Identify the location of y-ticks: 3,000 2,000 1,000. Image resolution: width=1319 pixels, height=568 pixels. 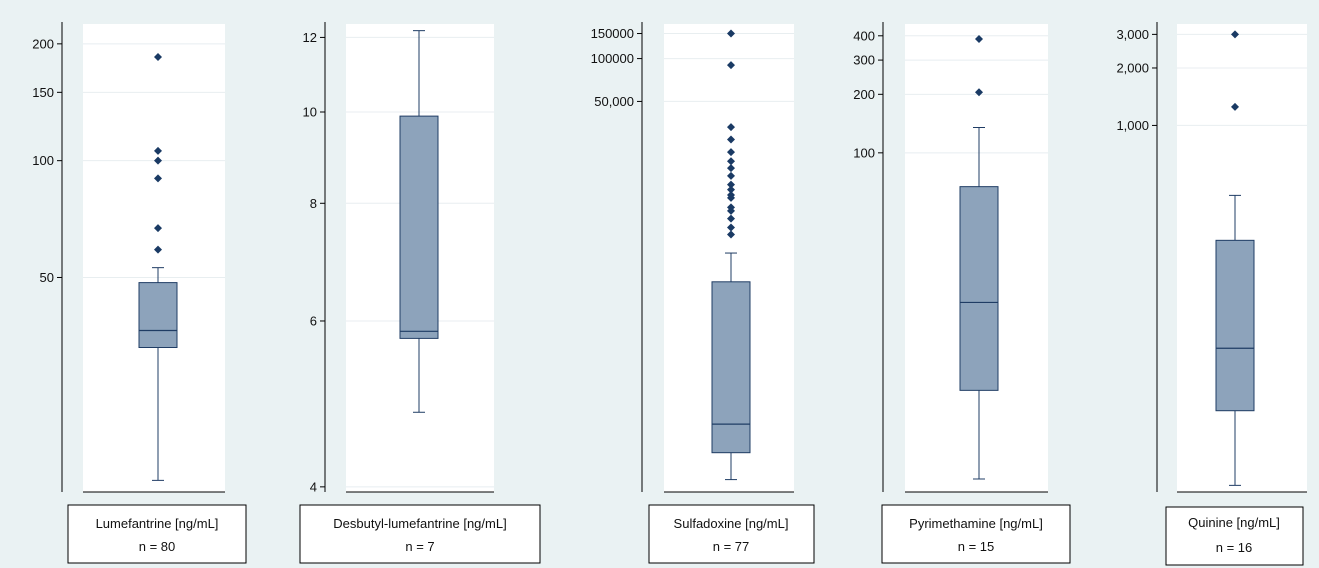
(1211, 80).